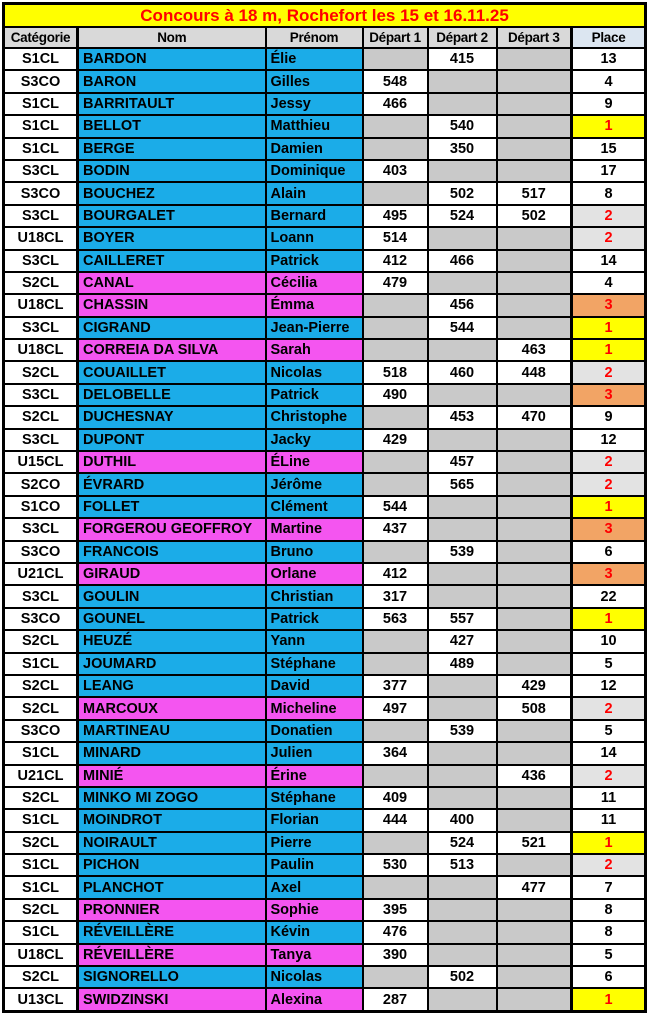  I want to click on last-name-cell: SIGNORELLO, so click(171, 977).